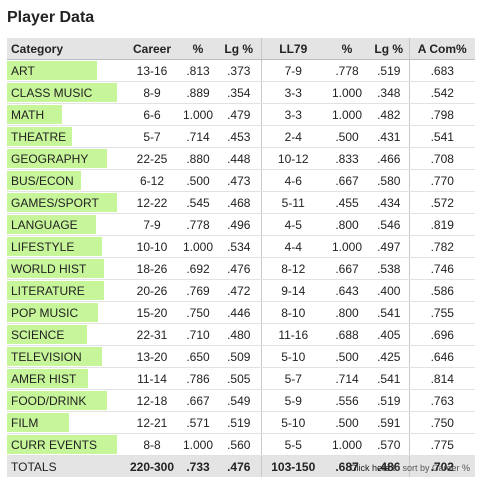 The image size is (484, 485). I want to click on table-row: GEOGRAPHY 22-25.880.448 10-12.833.466.708, so click(241, 158).